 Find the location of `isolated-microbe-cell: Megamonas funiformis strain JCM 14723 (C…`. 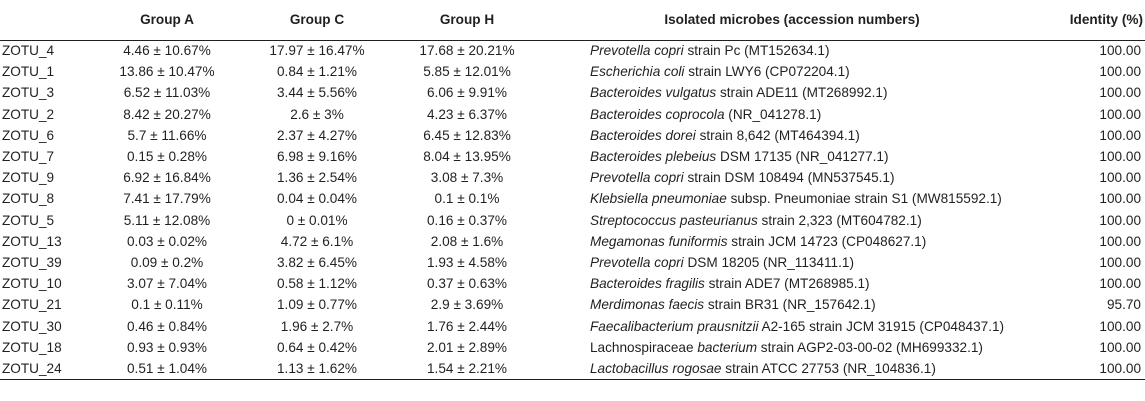

isolated-microbe-cell: Megamonas funiformis strain JCM 14723 (C… is located at coordinates (792, 241).